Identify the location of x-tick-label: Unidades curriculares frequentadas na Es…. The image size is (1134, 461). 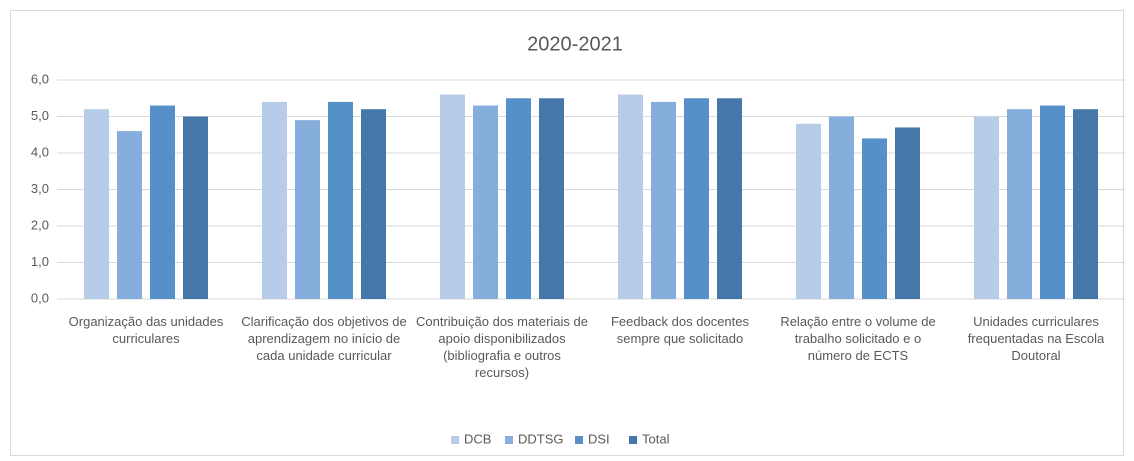
(1036, 338).